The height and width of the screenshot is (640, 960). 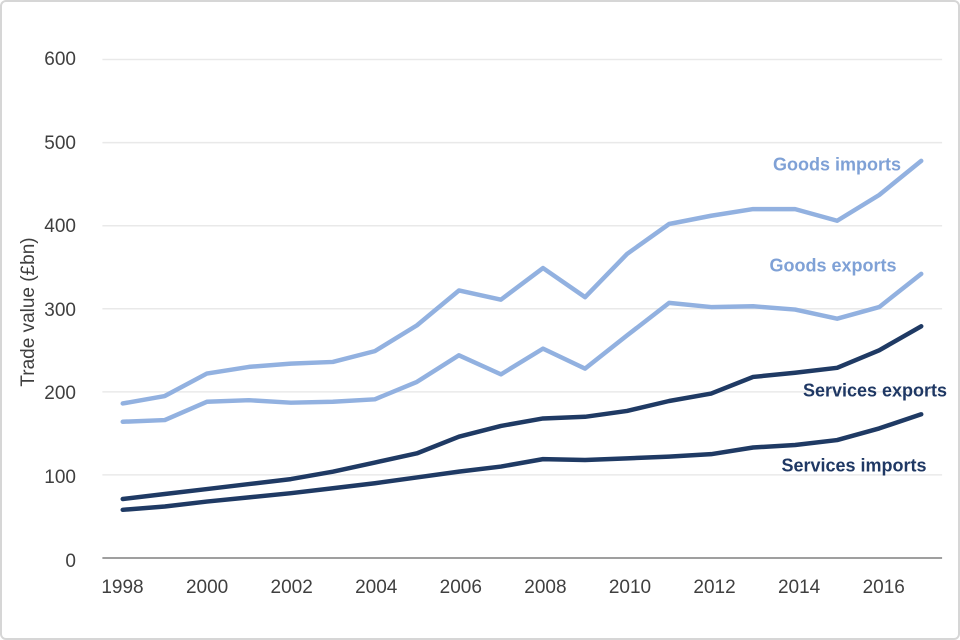 What do you see at coordinates (883, 587) in the screenshot?
I see `x-tick-label-2016: 2016` at bounding box center [883, 587].